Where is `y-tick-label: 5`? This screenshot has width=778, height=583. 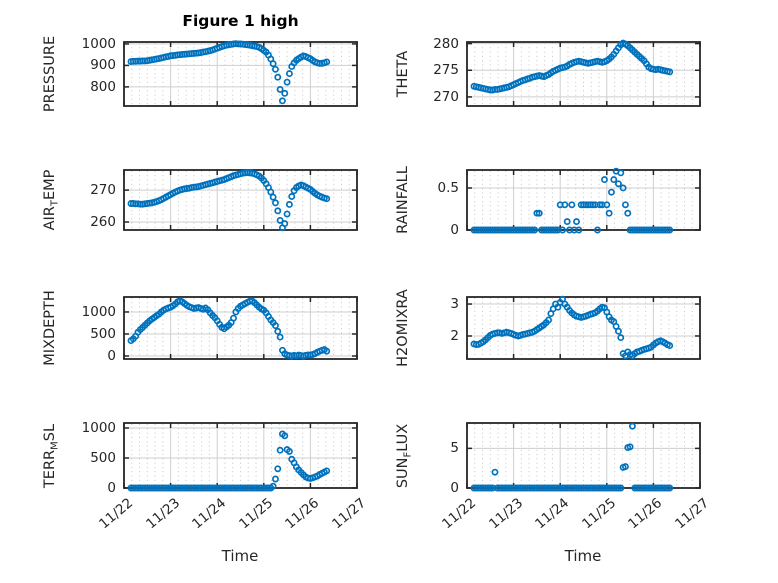 y-tick-label: 5 is located at coordinates (454, 448).